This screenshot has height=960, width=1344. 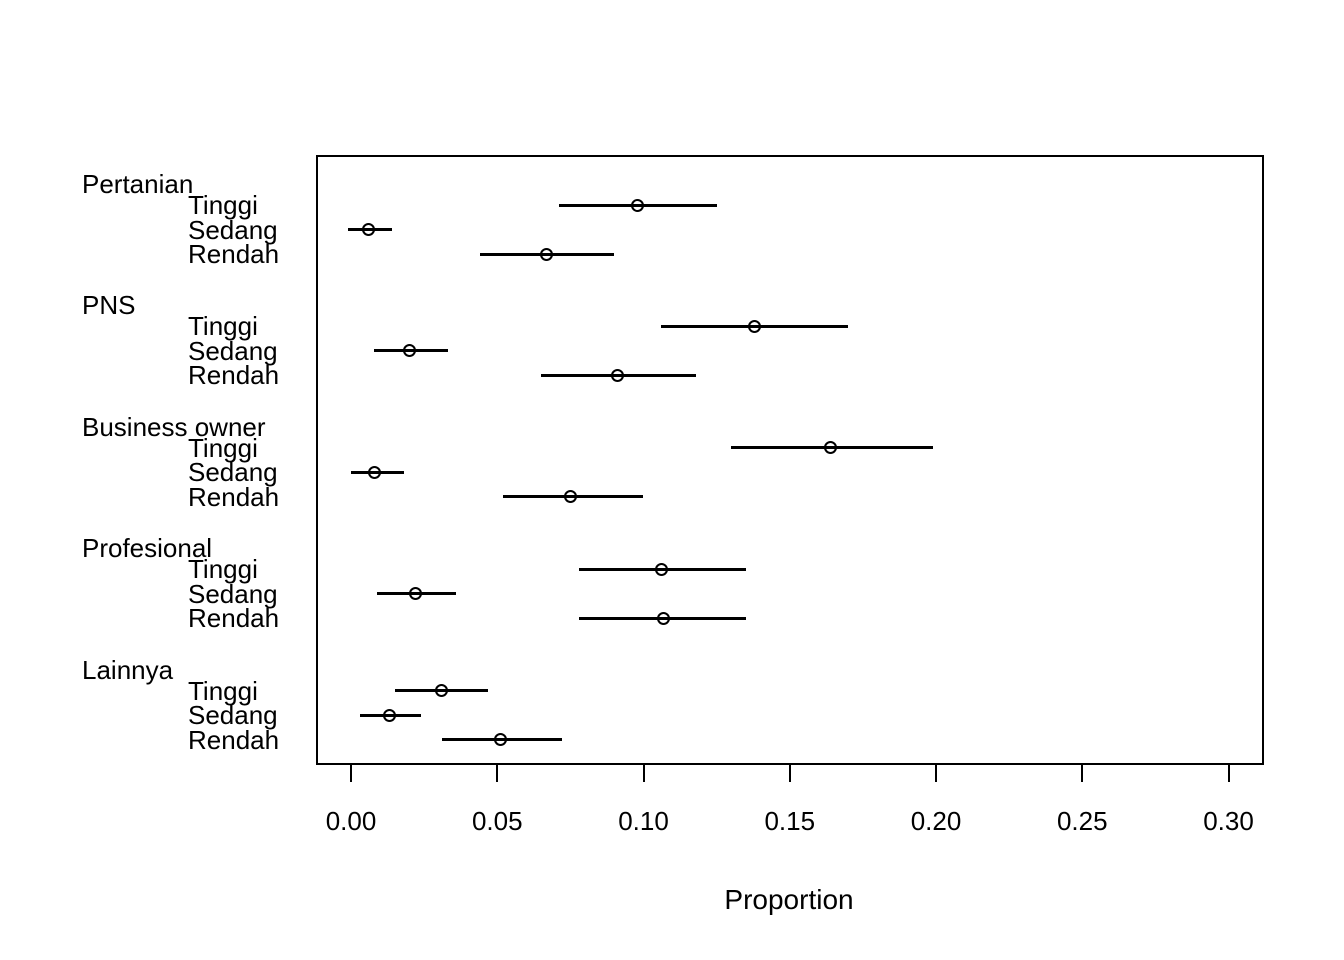 What do you see at coordinates (789, 899) in the screenshot?
I see `x-axis-title: Proportion` at bounding box center [789, 899].